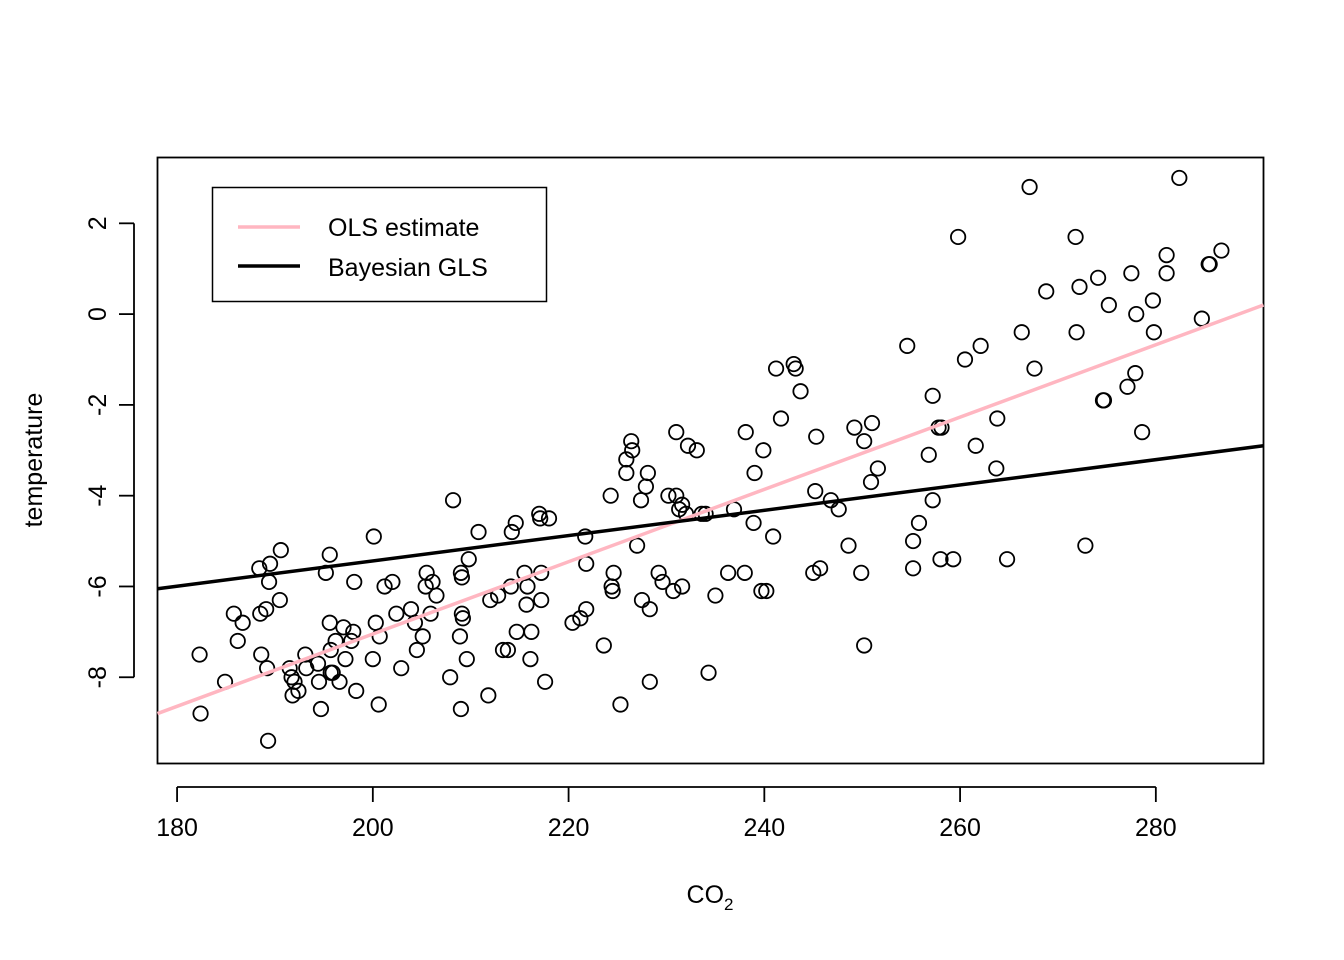 Image resolution: width=1344 pixels, height=960 pixels. I want to click on x-tick-label: 280, so click(1156, 828).